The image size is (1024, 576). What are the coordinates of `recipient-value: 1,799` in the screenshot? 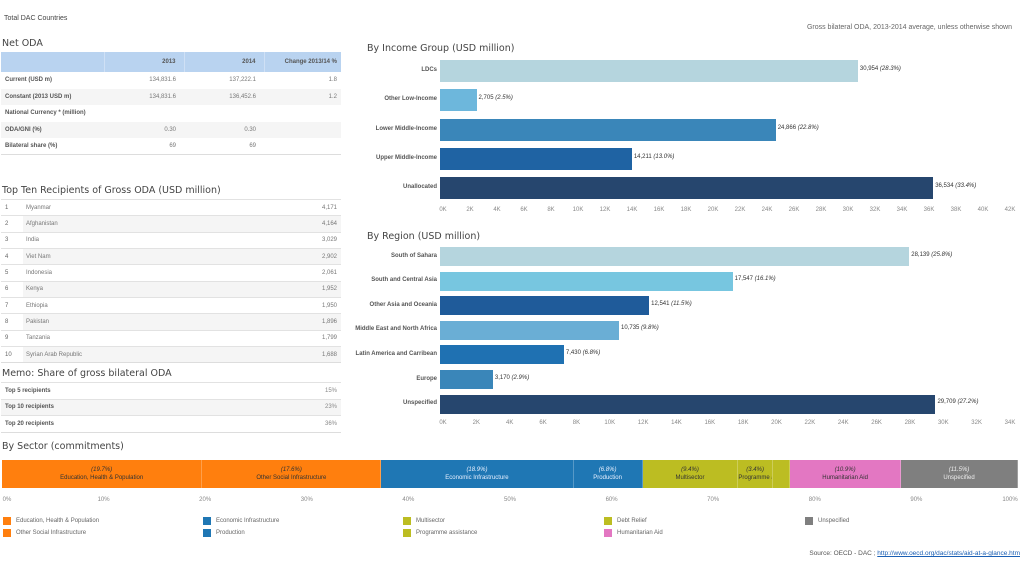 It's located at (302, 338).